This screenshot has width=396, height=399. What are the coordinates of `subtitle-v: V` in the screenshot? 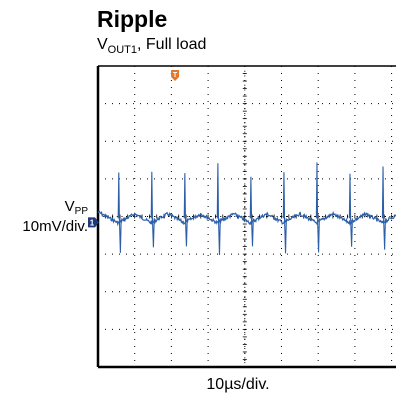 It's located at (102, 44).